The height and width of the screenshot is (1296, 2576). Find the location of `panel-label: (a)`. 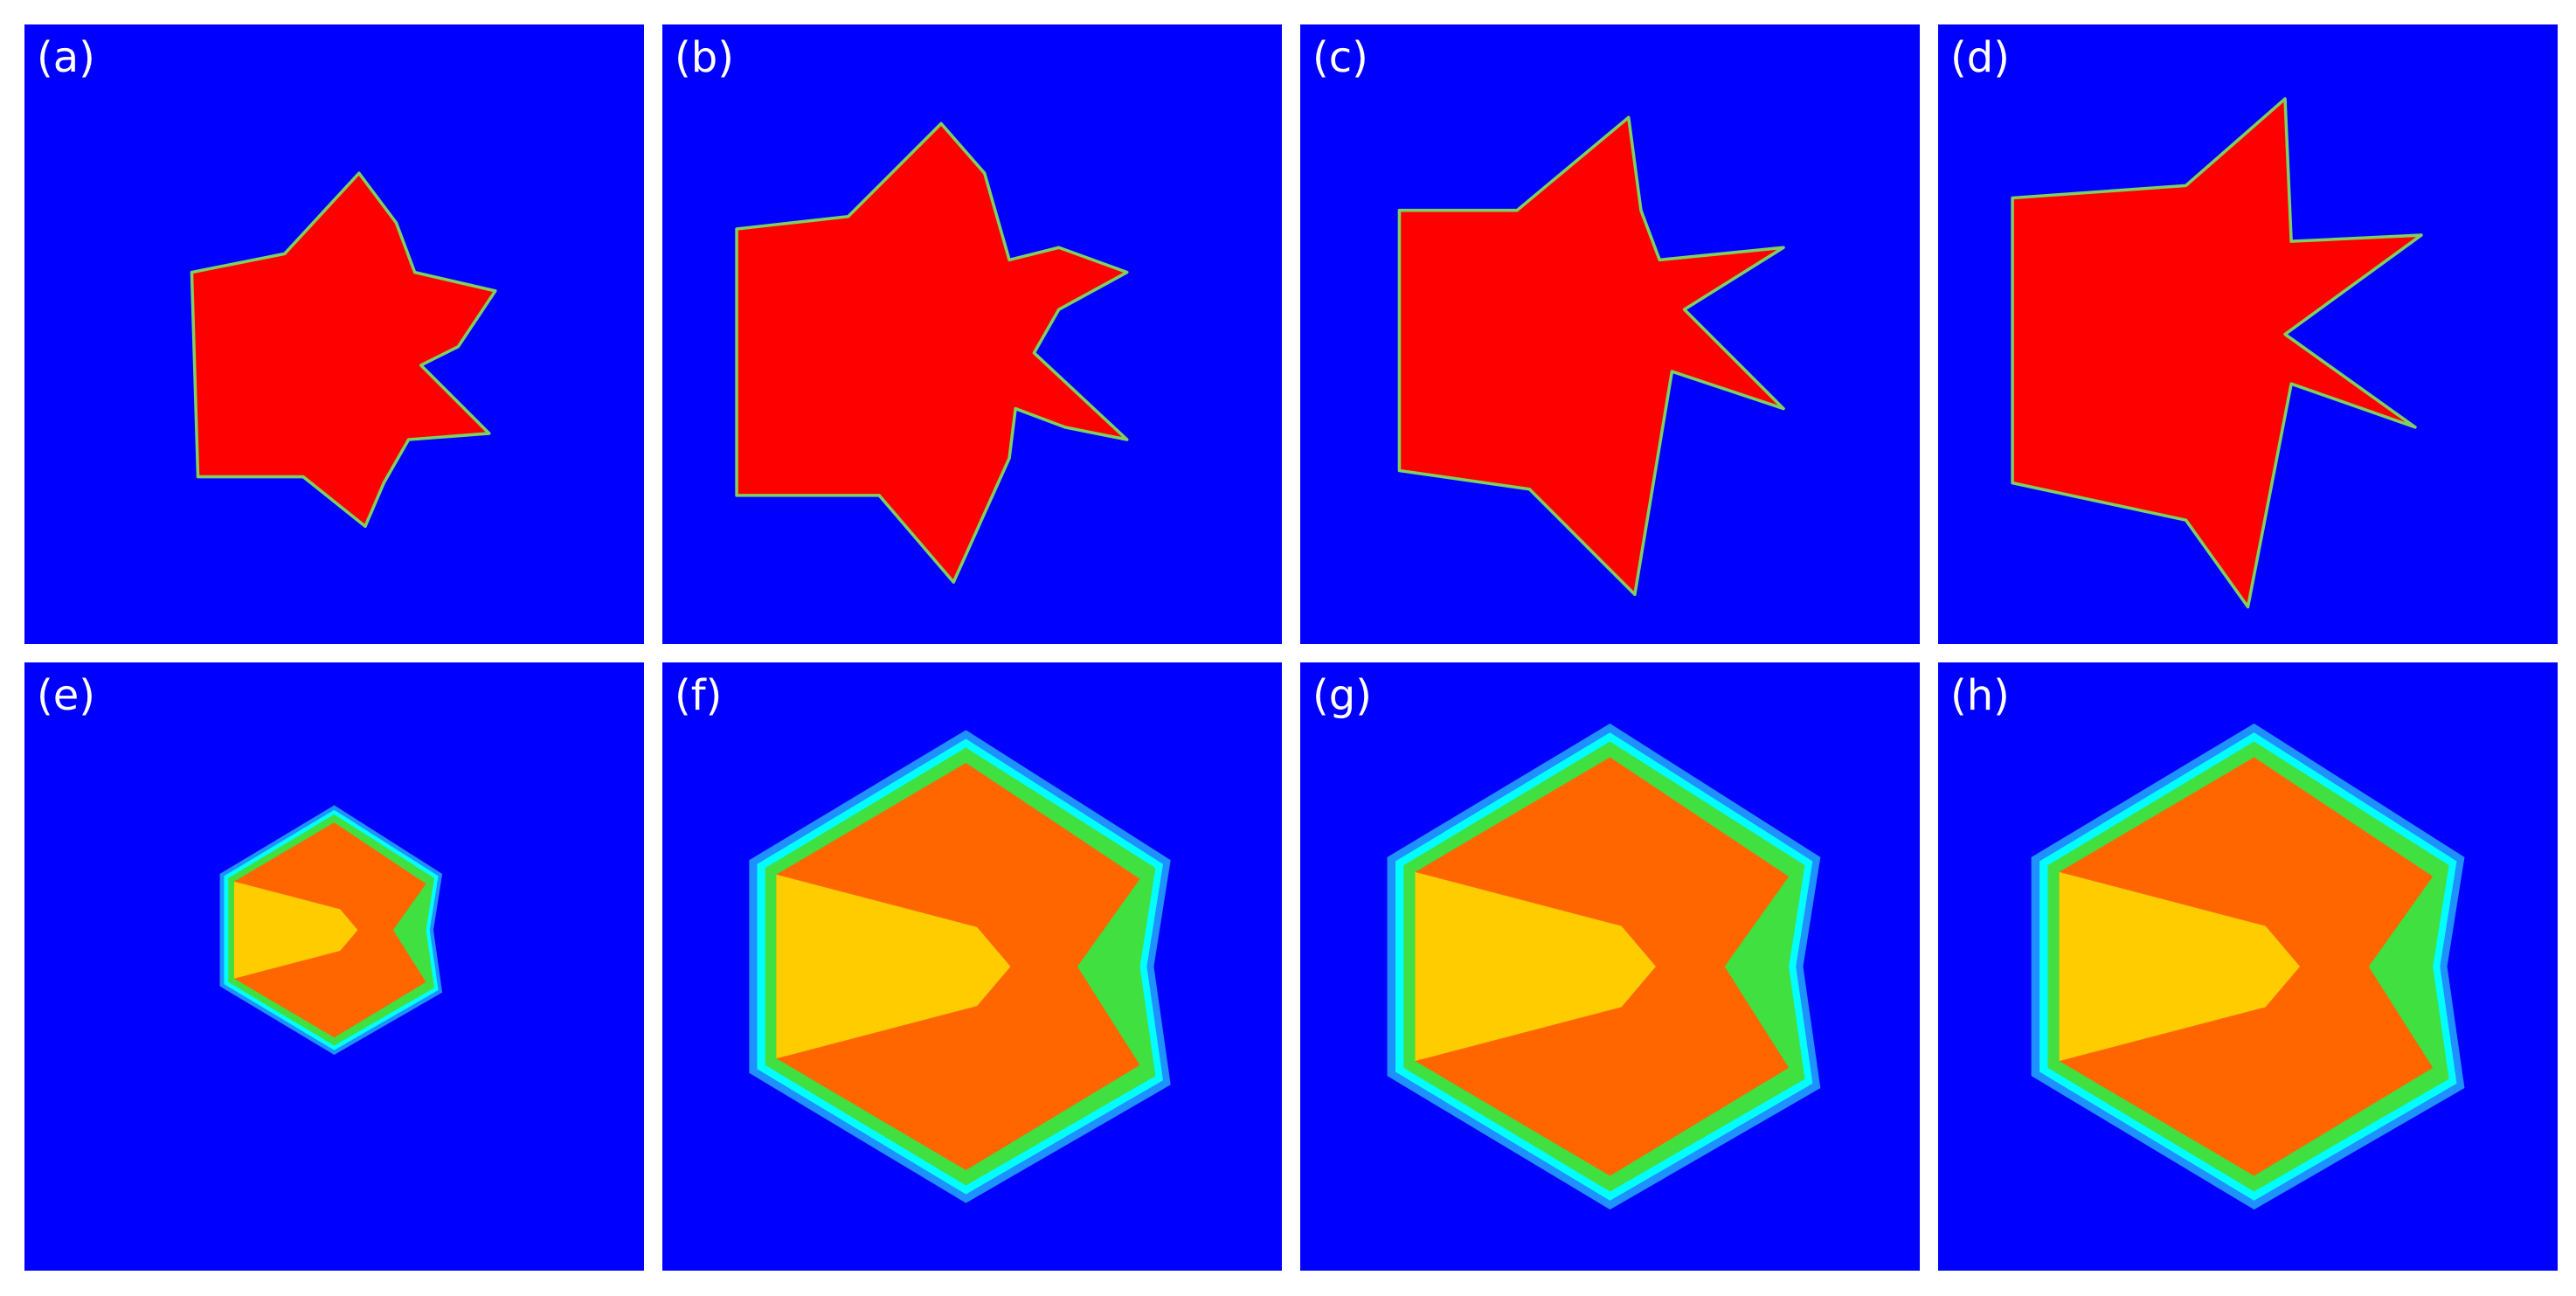

panel-label: (a) is located at coordinates (66, 57).